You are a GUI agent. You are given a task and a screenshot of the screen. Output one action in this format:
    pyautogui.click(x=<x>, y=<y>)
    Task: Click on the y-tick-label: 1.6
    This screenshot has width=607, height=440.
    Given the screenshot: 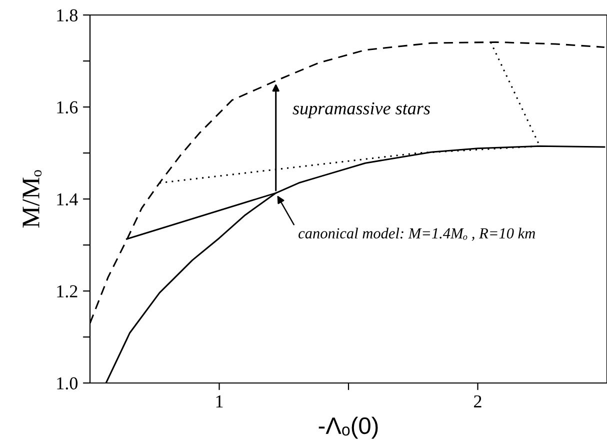 What is the action you would take?
    pyautogui.click(x=67, y=107)
    